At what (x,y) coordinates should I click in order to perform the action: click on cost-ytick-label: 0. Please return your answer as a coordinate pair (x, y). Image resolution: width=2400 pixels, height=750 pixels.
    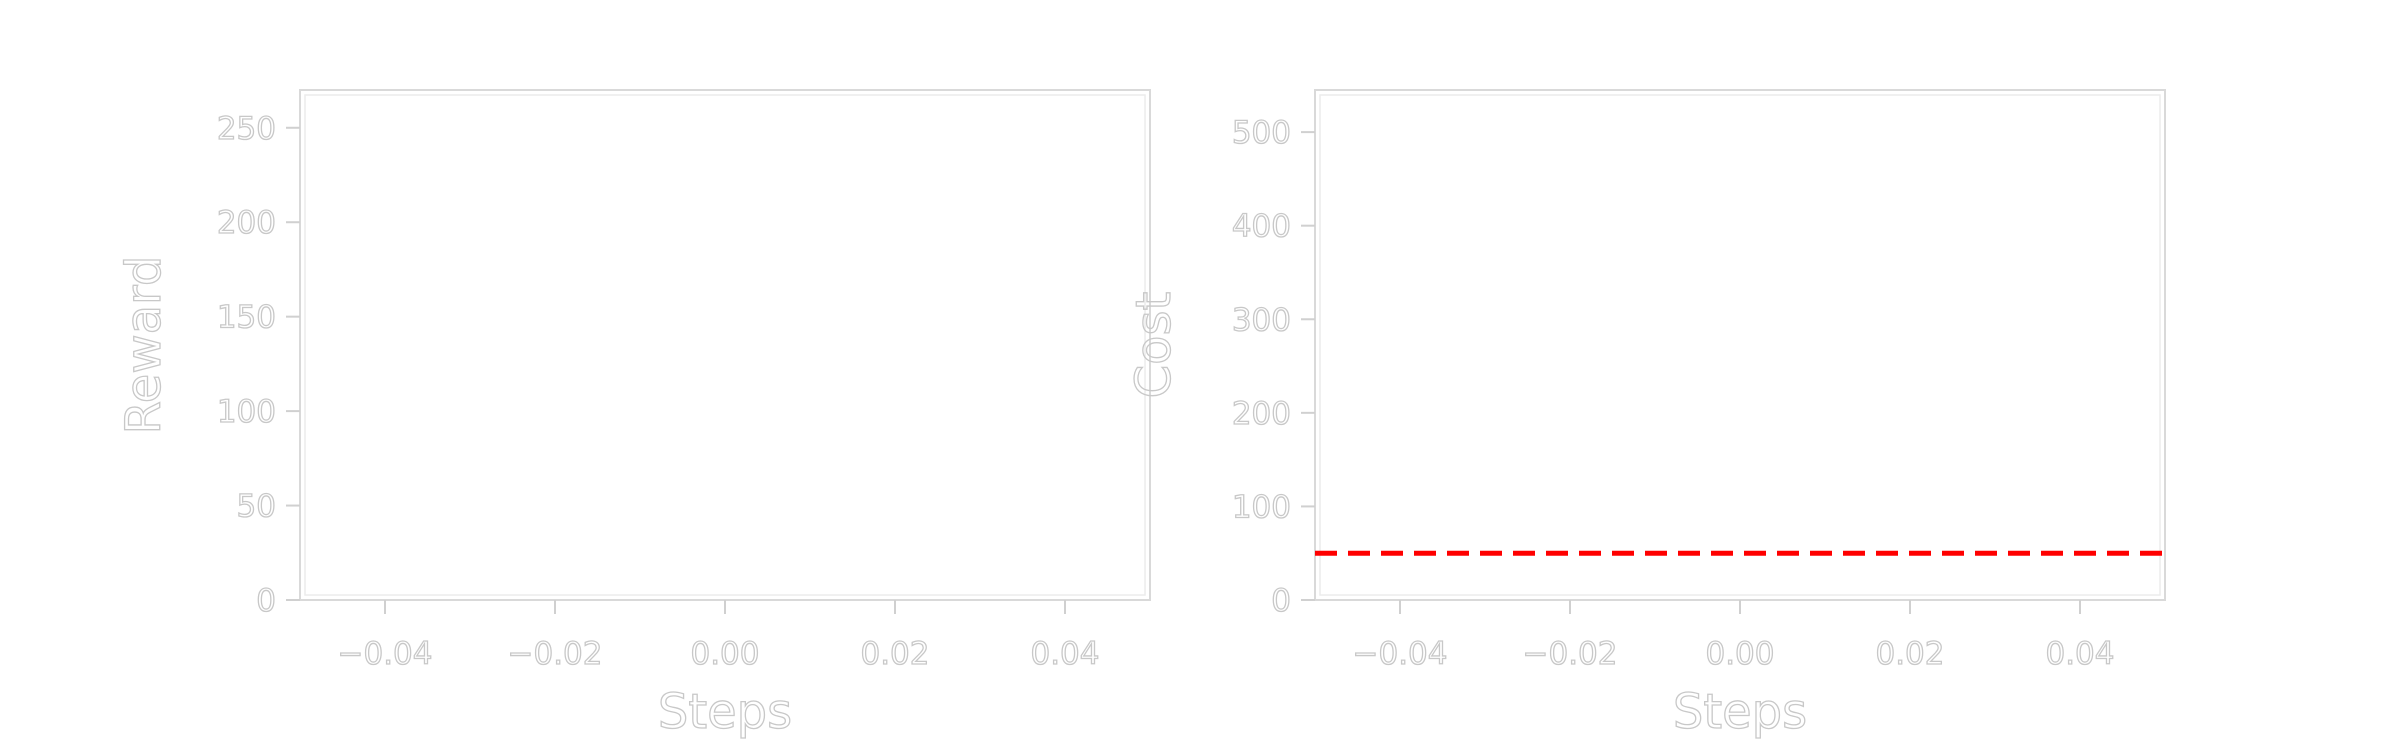
    Looking at the image, I should click on (1281, 601).